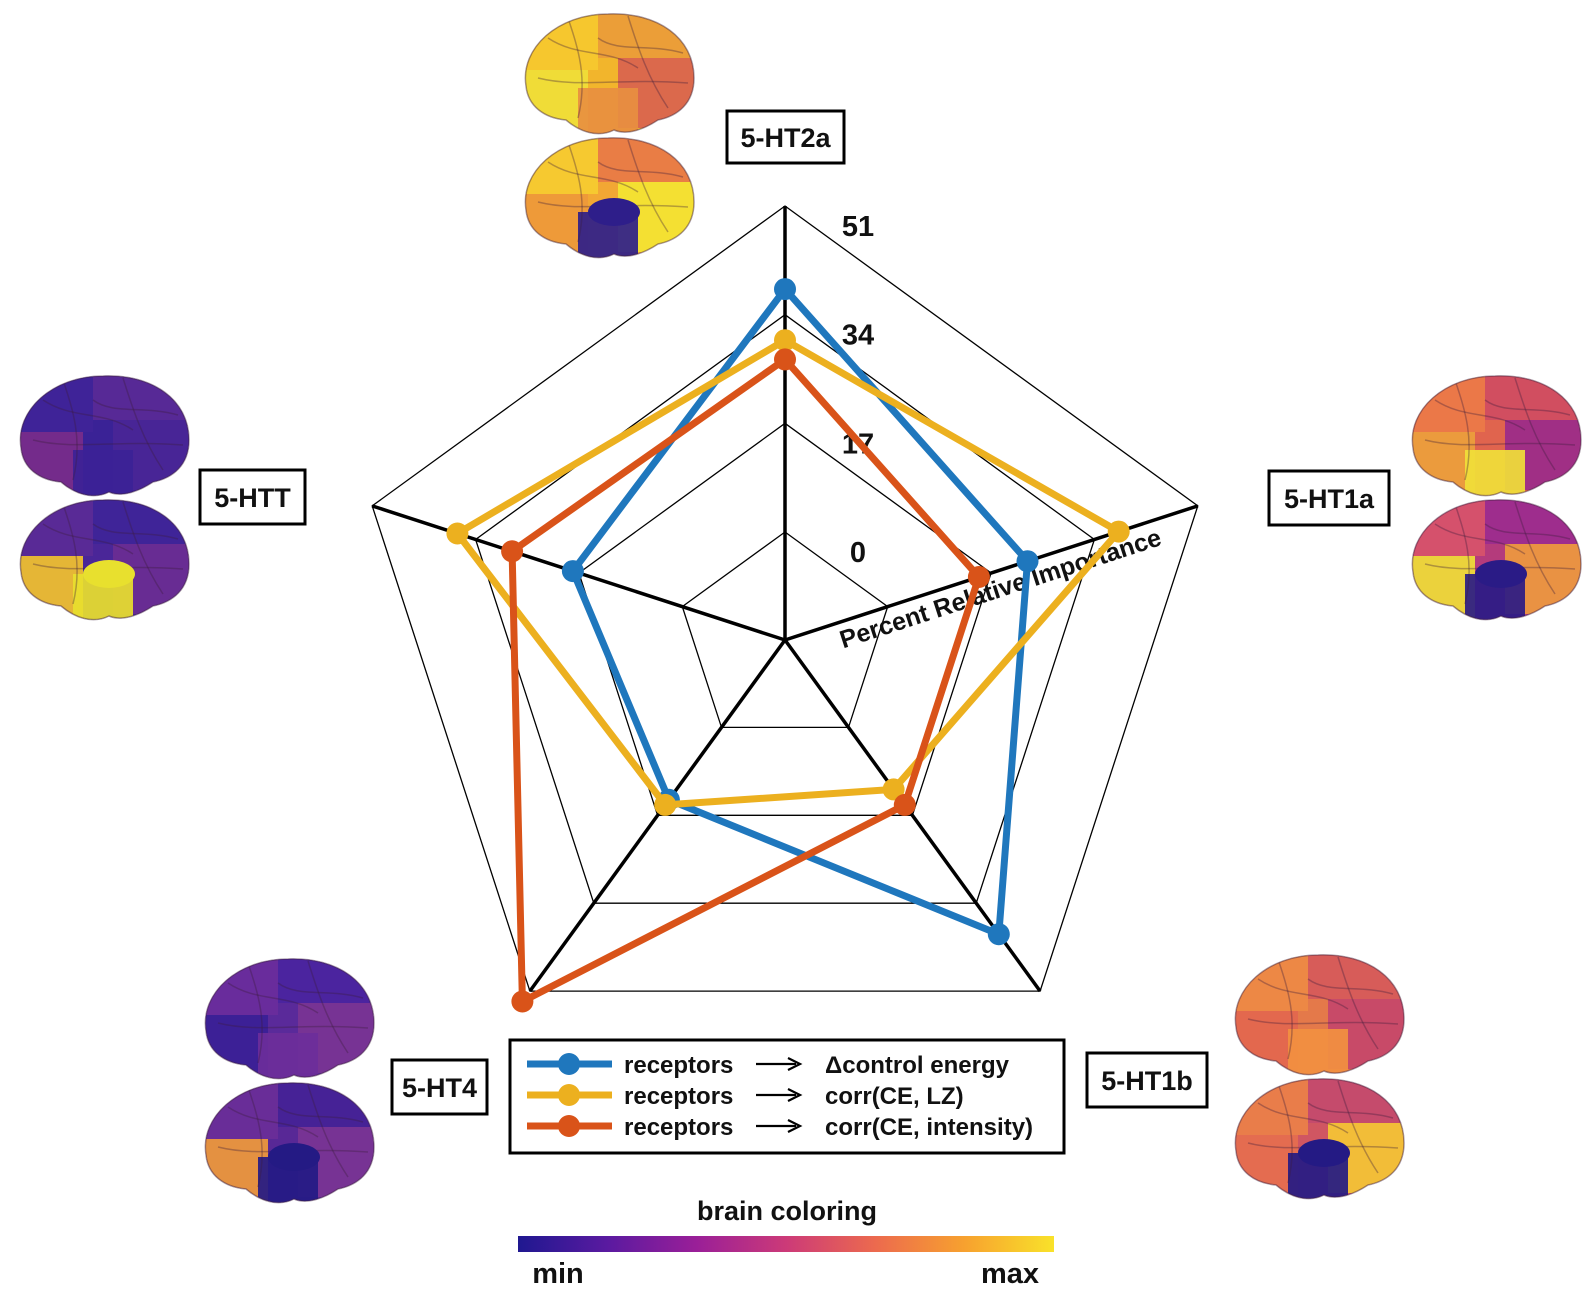  What do you see at coordinates (1496, 498) in the screenshot?
I see `brain-5-ht1a` at bounding box center [1496, 498].